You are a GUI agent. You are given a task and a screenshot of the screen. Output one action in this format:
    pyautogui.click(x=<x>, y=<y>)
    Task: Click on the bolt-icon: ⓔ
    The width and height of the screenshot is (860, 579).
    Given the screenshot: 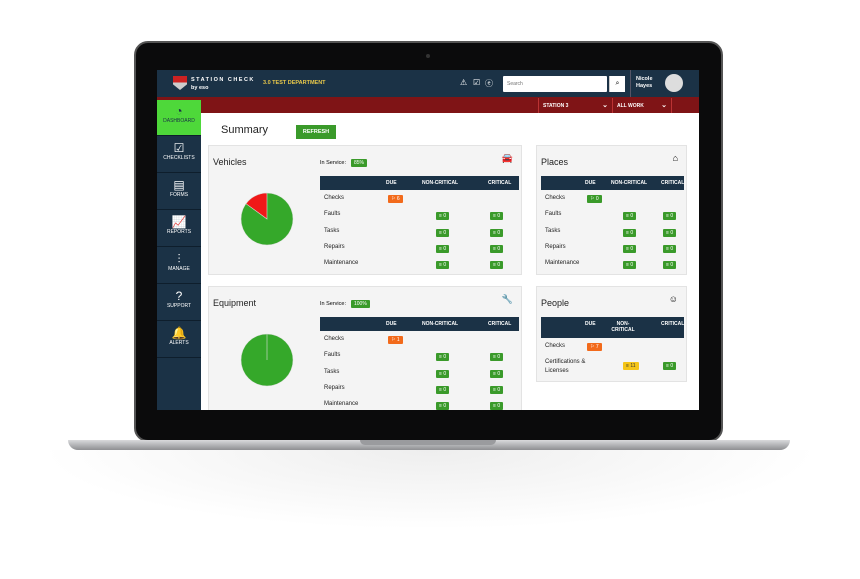 What is the action you would take?
    pyautogui.click(x=489, y=83)
    